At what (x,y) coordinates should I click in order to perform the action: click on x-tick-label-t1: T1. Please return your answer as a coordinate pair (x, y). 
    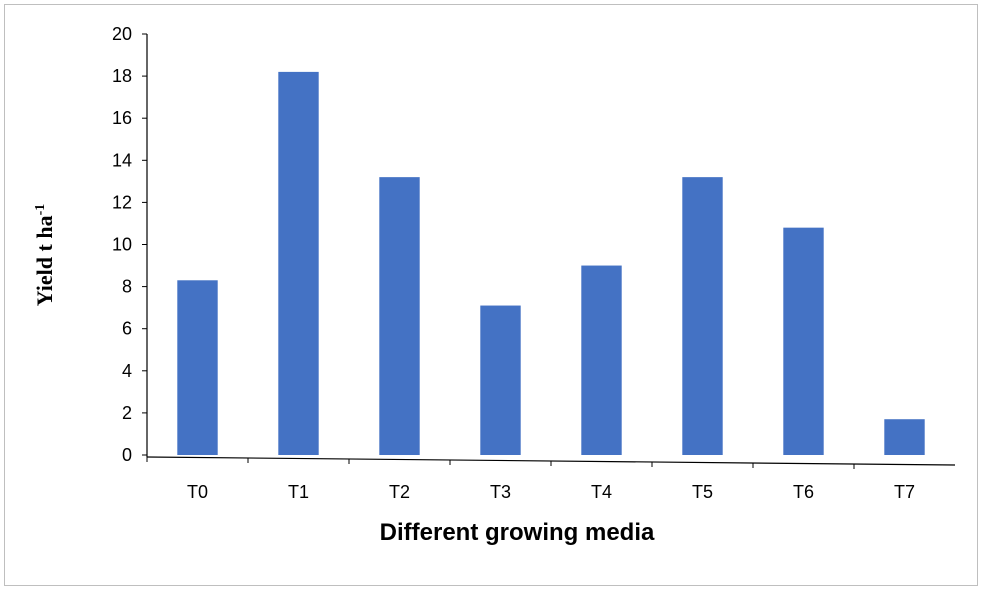
    Looking at the image, I should click on (298, 492).